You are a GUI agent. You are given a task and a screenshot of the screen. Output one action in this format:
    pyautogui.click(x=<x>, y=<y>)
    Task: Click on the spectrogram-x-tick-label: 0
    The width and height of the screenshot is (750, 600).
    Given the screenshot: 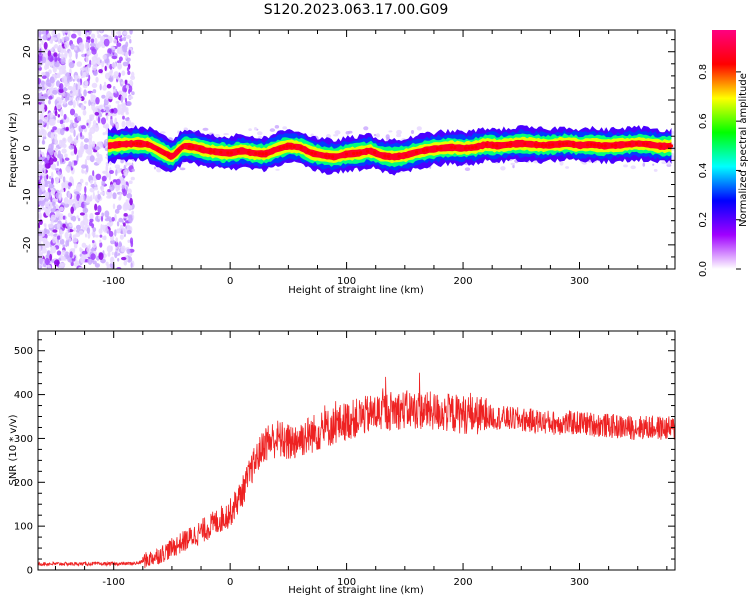 What is the action you would take?
    pyautogui.click(x=230, y=281)
    